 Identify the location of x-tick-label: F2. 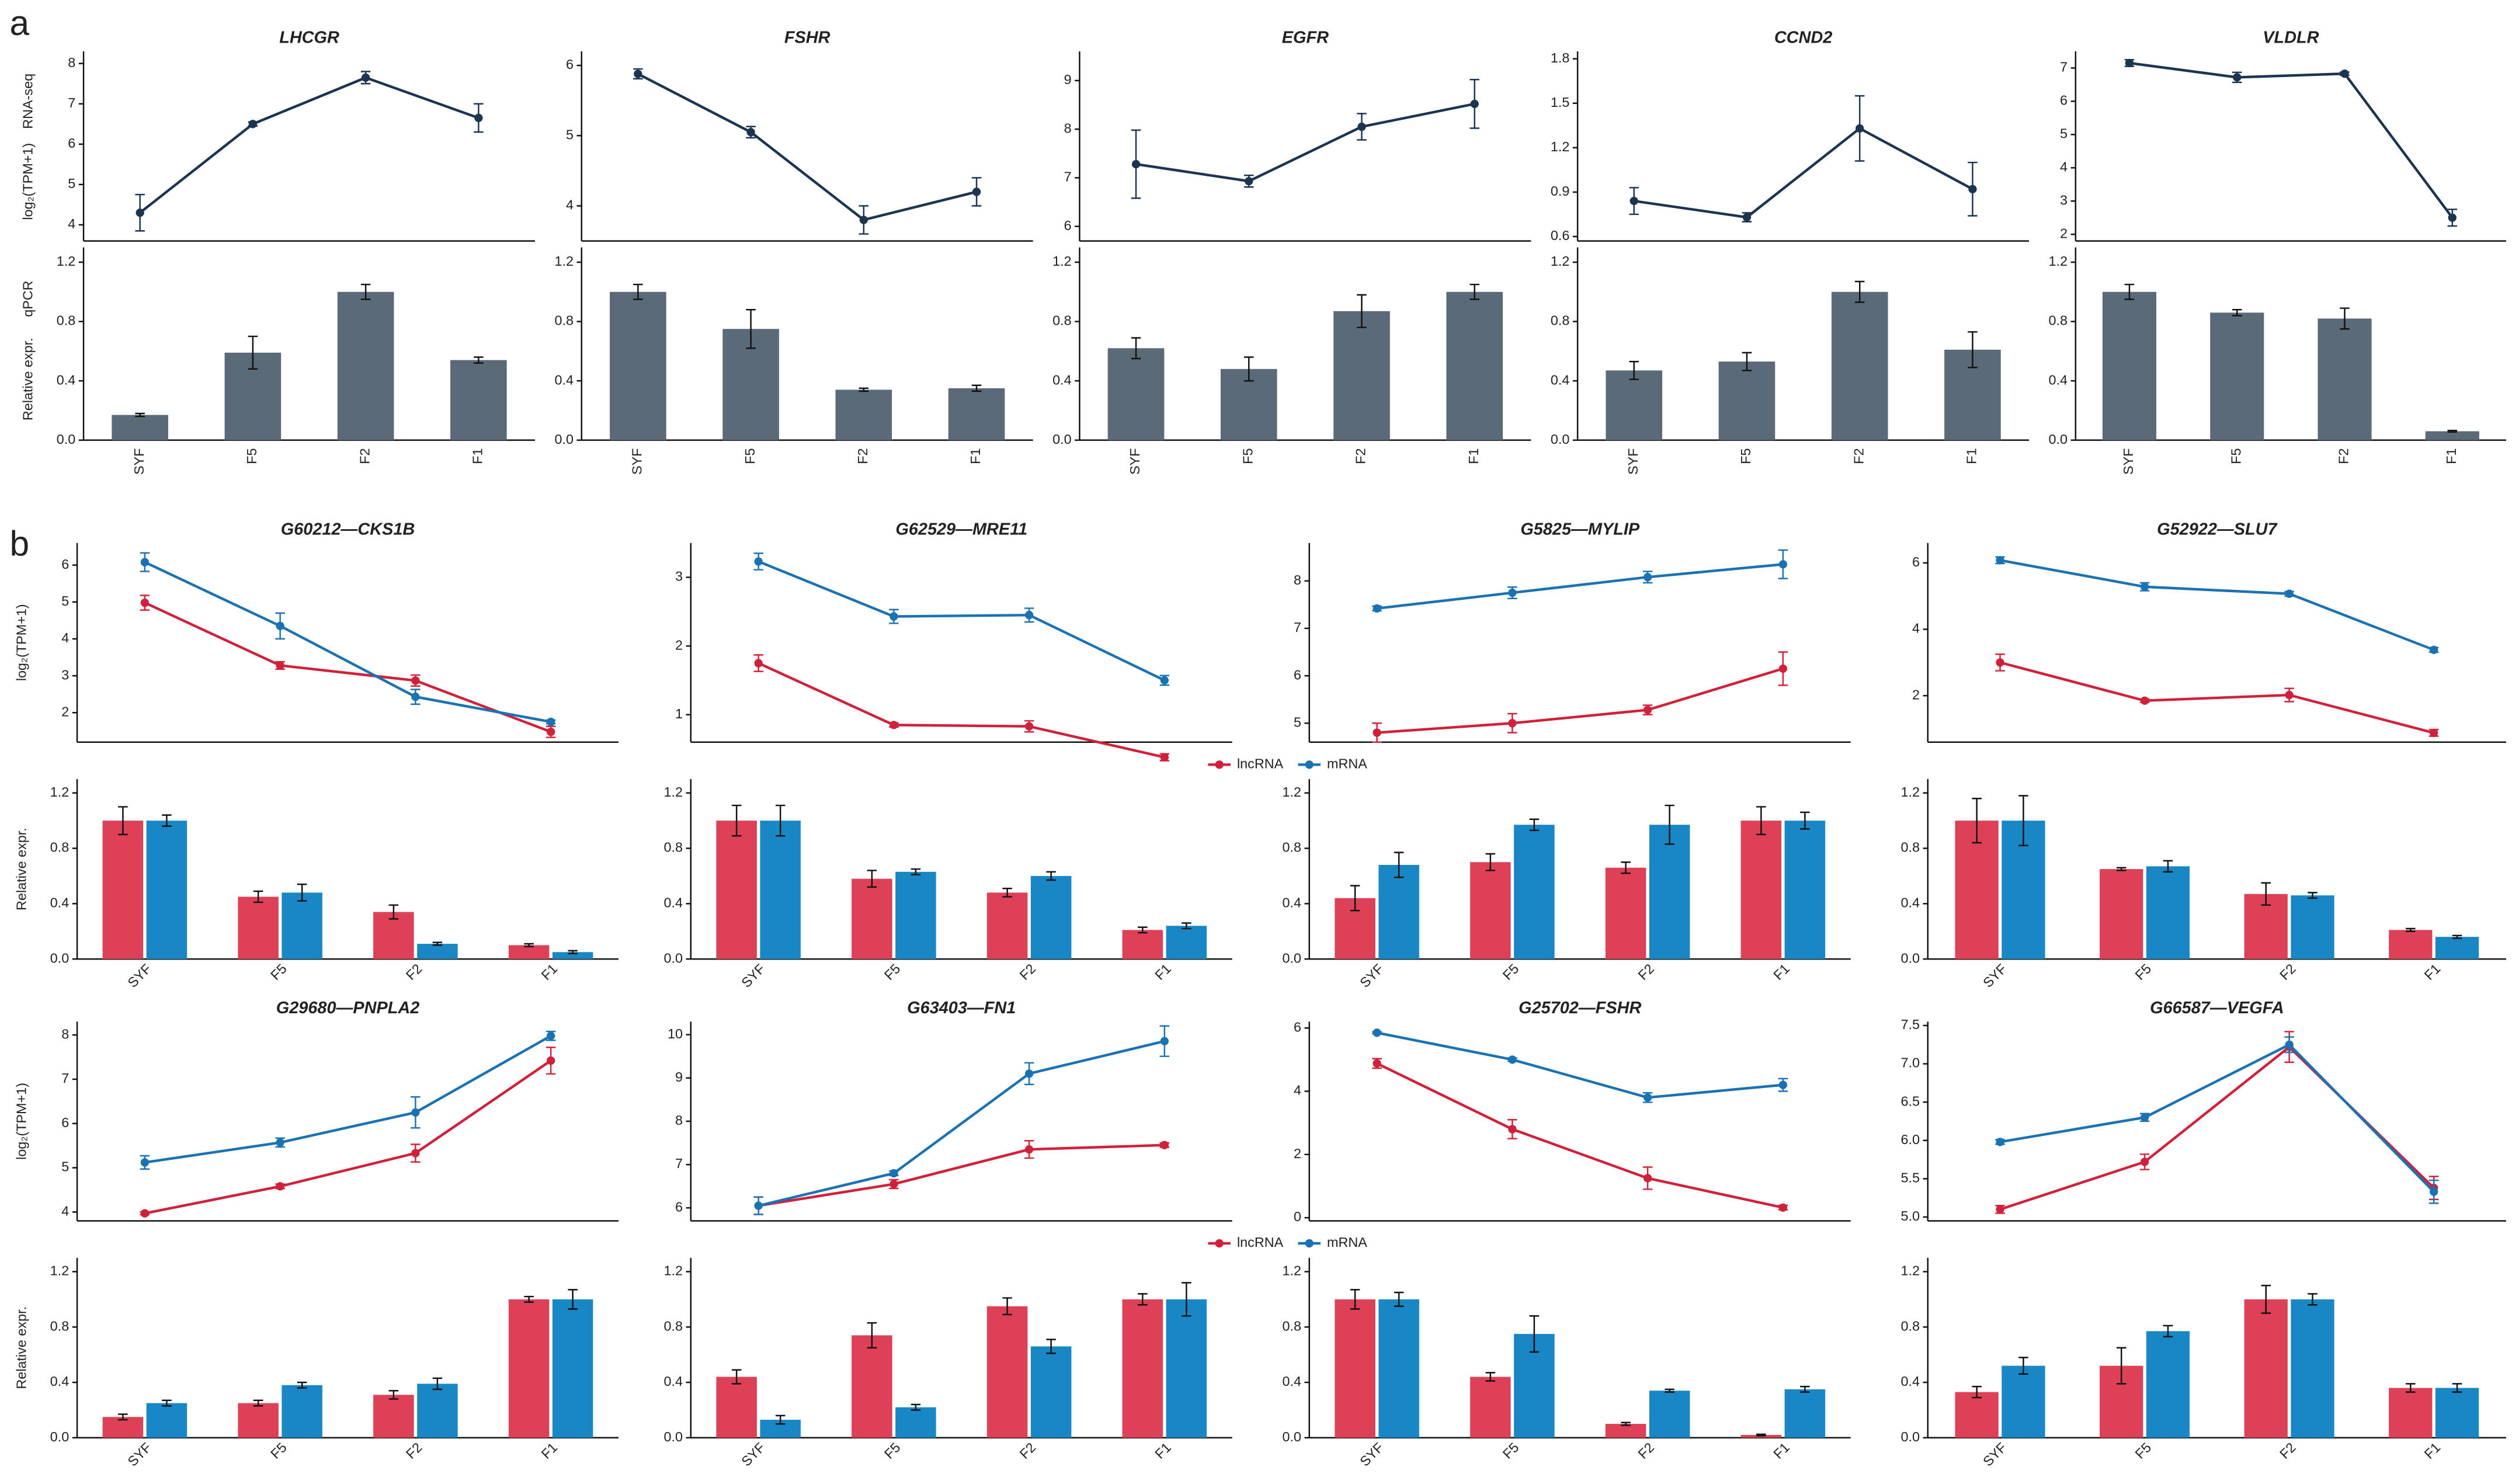
(1361, 456).